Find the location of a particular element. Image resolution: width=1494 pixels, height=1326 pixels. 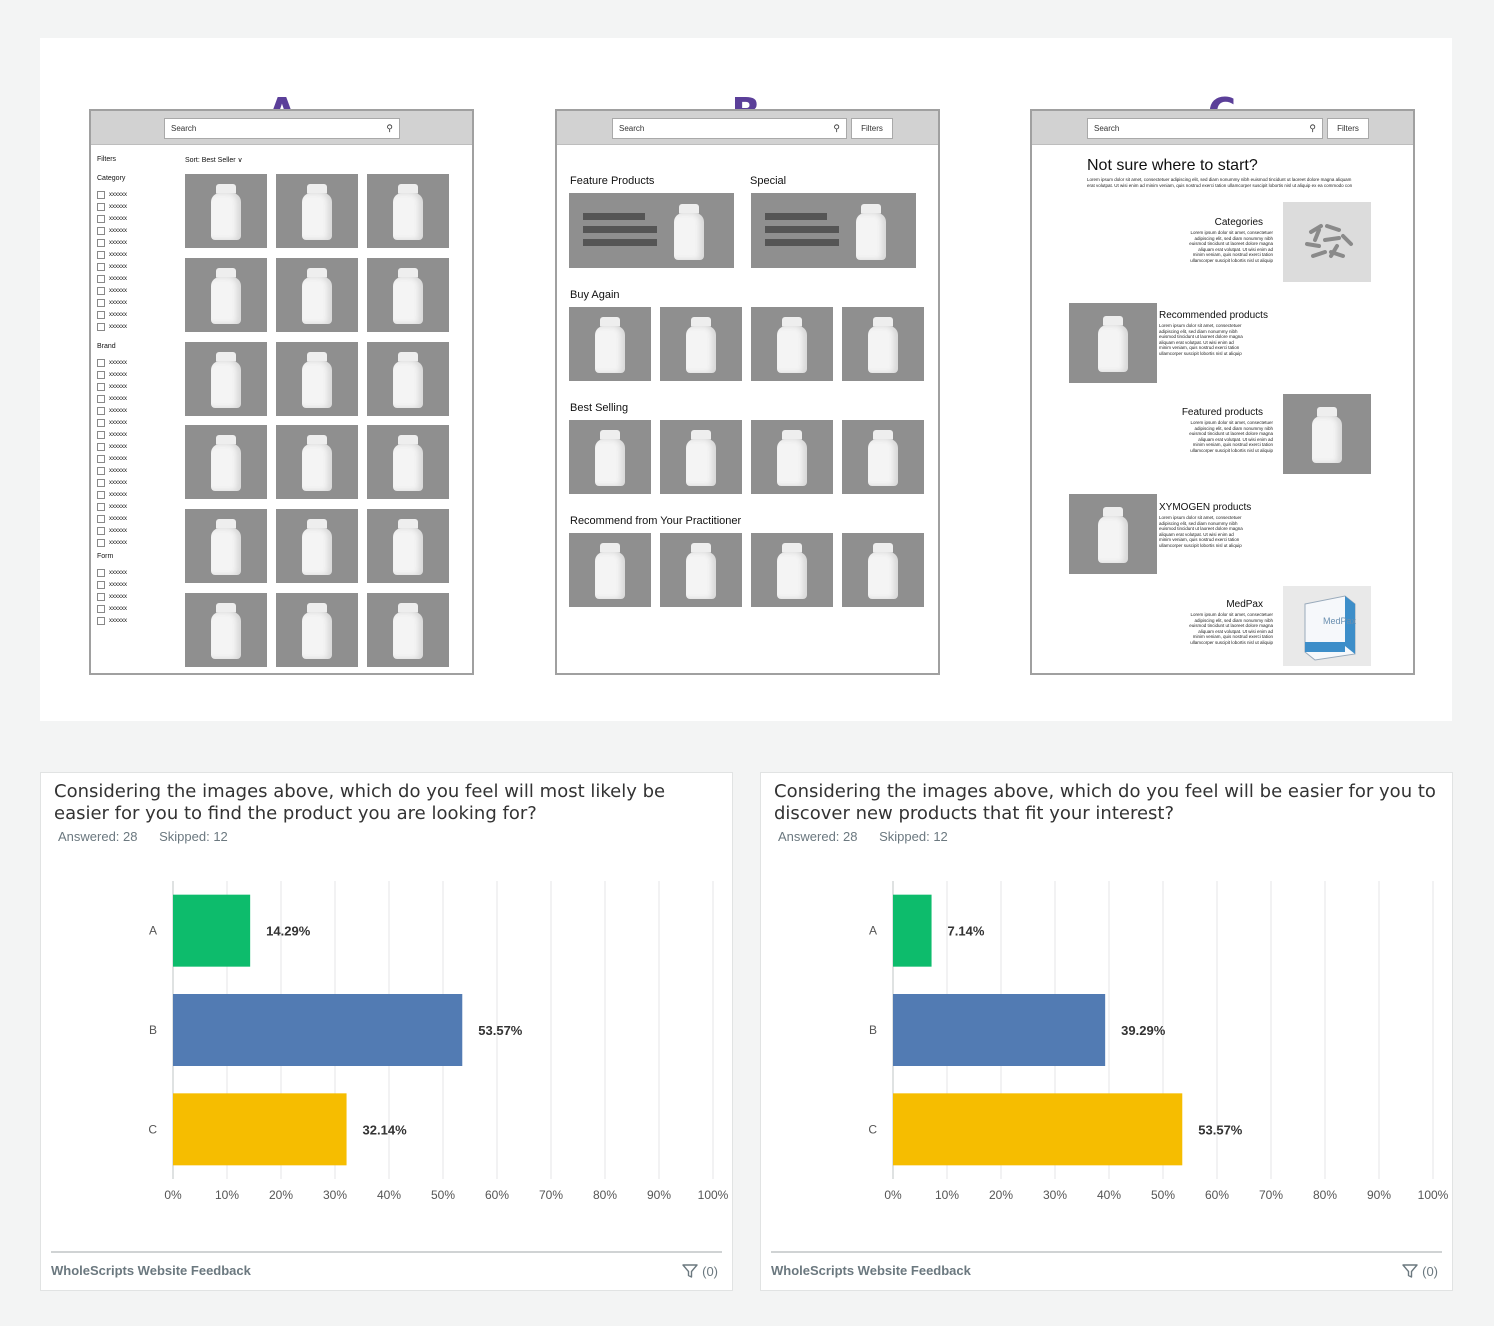

buy-again-heading: Buy Again is located at coordinates (595, 295).